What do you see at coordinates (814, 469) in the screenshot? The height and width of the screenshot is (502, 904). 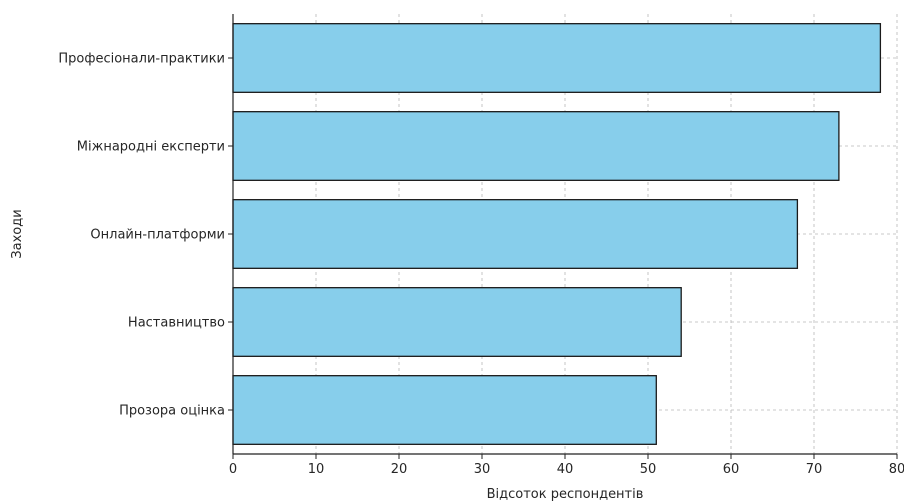 I see `x-tick-label: 70` at bounding box center [814, 469].